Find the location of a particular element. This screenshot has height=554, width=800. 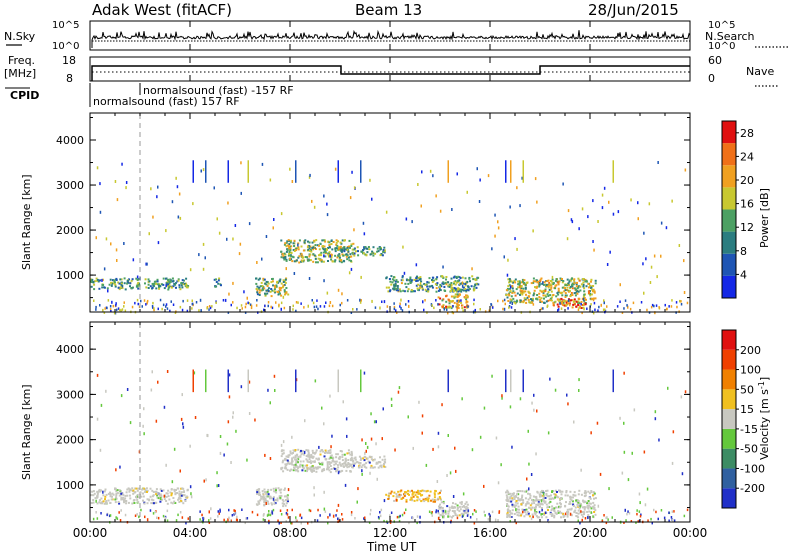

noise-panel: N.Sky 10^5 10^0 N.Search 10^5 10^0 is located at coordinates (397, 36).